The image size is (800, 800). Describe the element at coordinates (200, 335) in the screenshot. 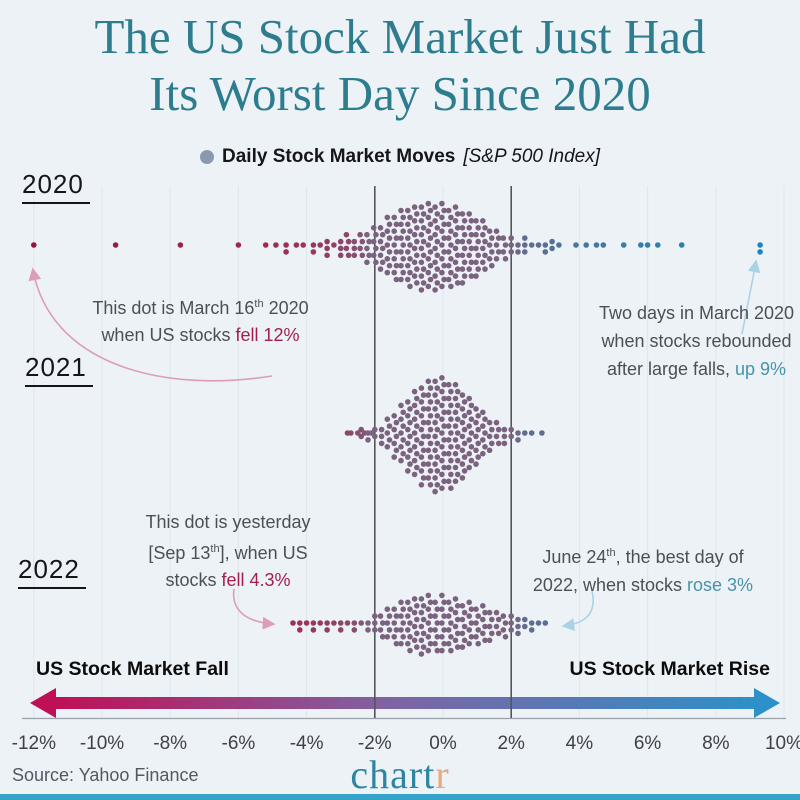

I see `annotation-line: when US stocks fell 12%` at that location.